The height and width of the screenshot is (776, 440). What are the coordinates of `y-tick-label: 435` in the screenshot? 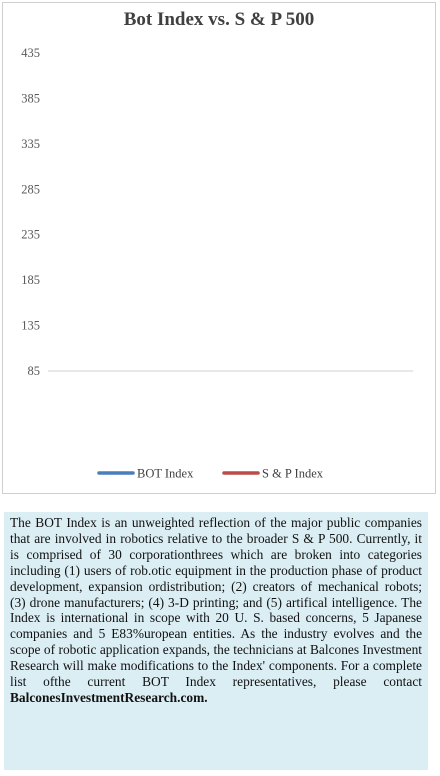 It's located at (30, 53).